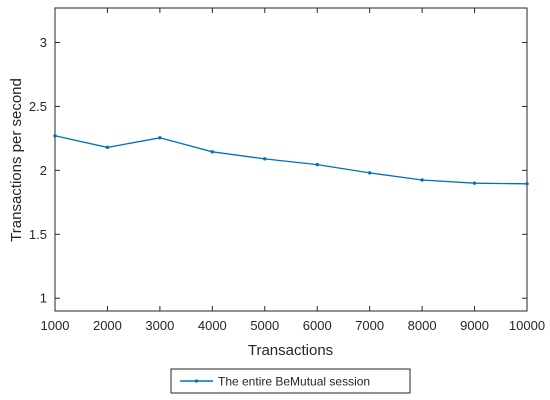  I want to click on x-tick-label: 3000, so click(159, 325).